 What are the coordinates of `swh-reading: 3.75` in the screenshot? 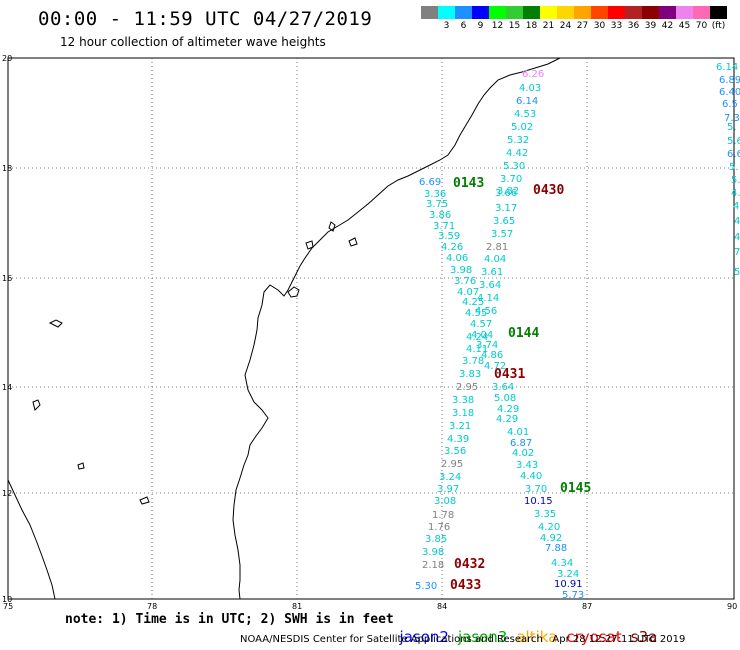 It's located at (437, 204).